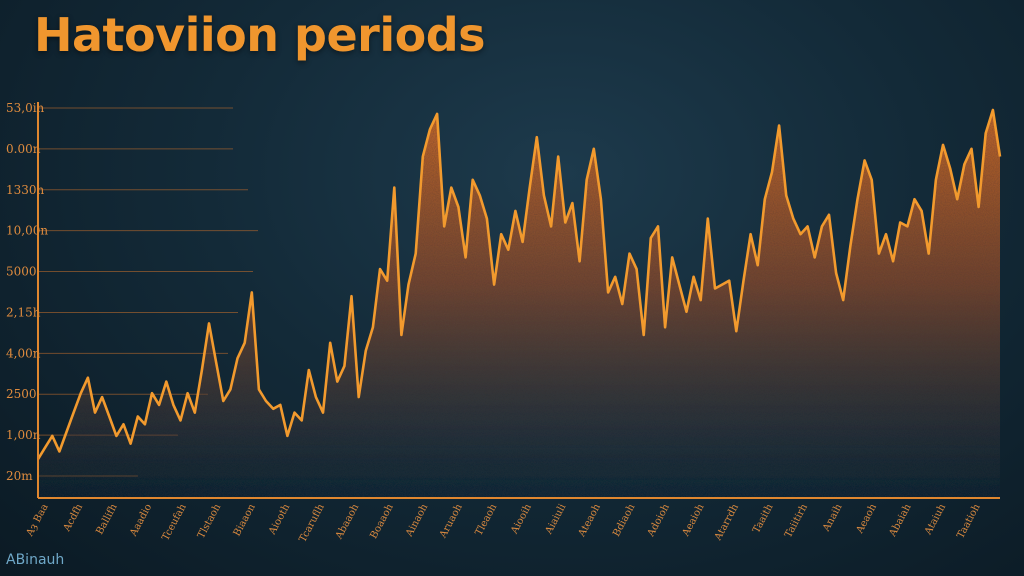 The height and width of the screenshot is (576, 1024). Describe the element at coordinates (23, 149) in the screenshot. I see `y-tick-label: 0.00n` at that location.